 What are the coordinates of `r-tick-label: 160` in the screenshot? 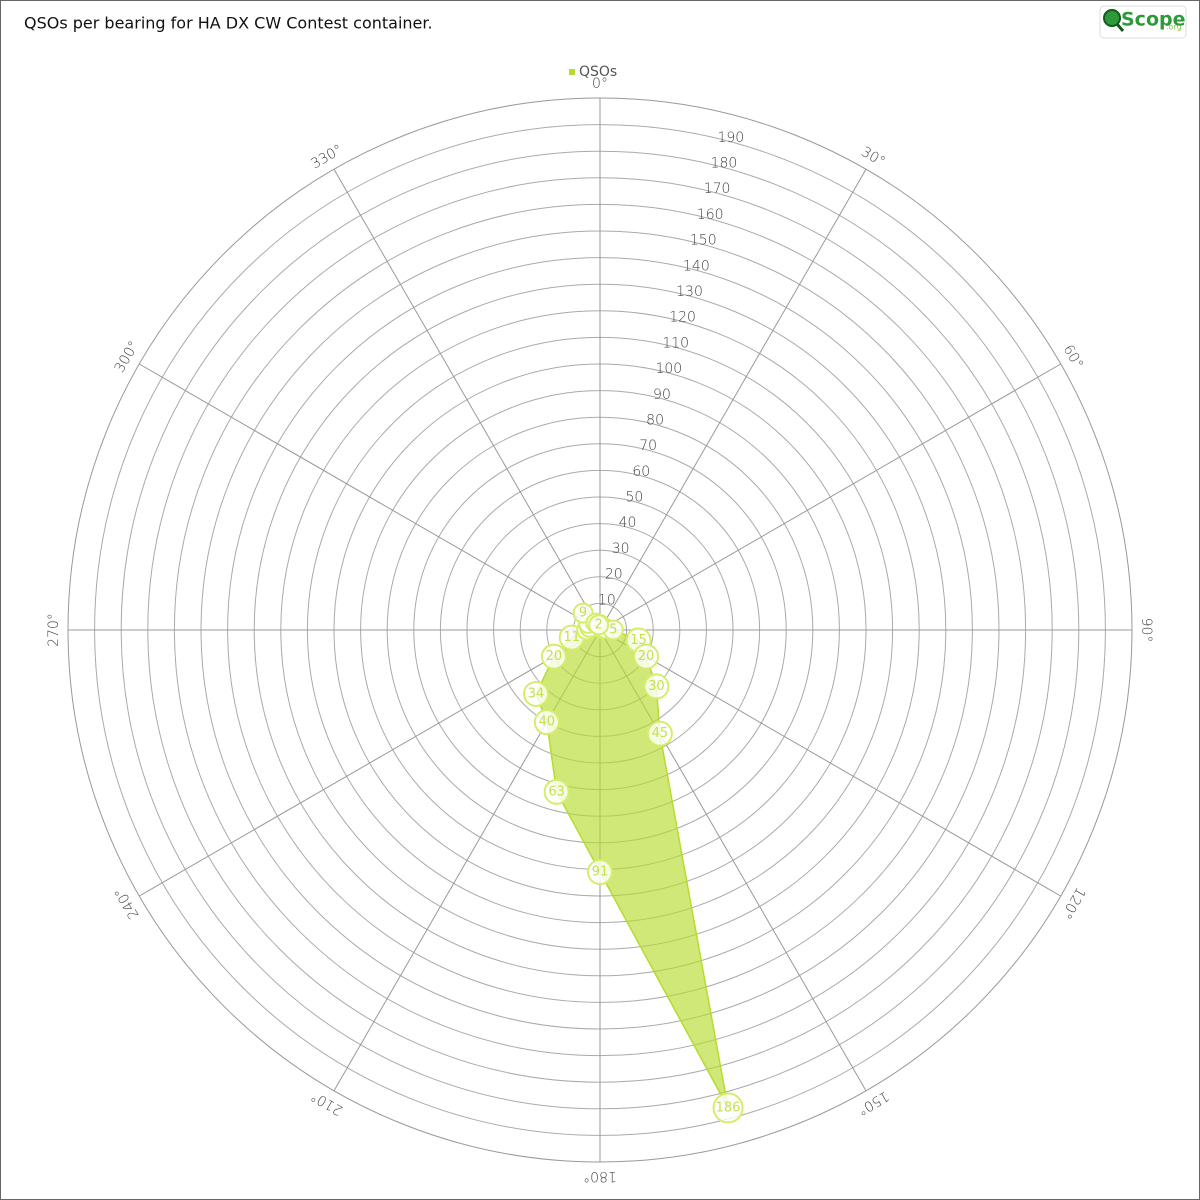 It's located at (710, 215).